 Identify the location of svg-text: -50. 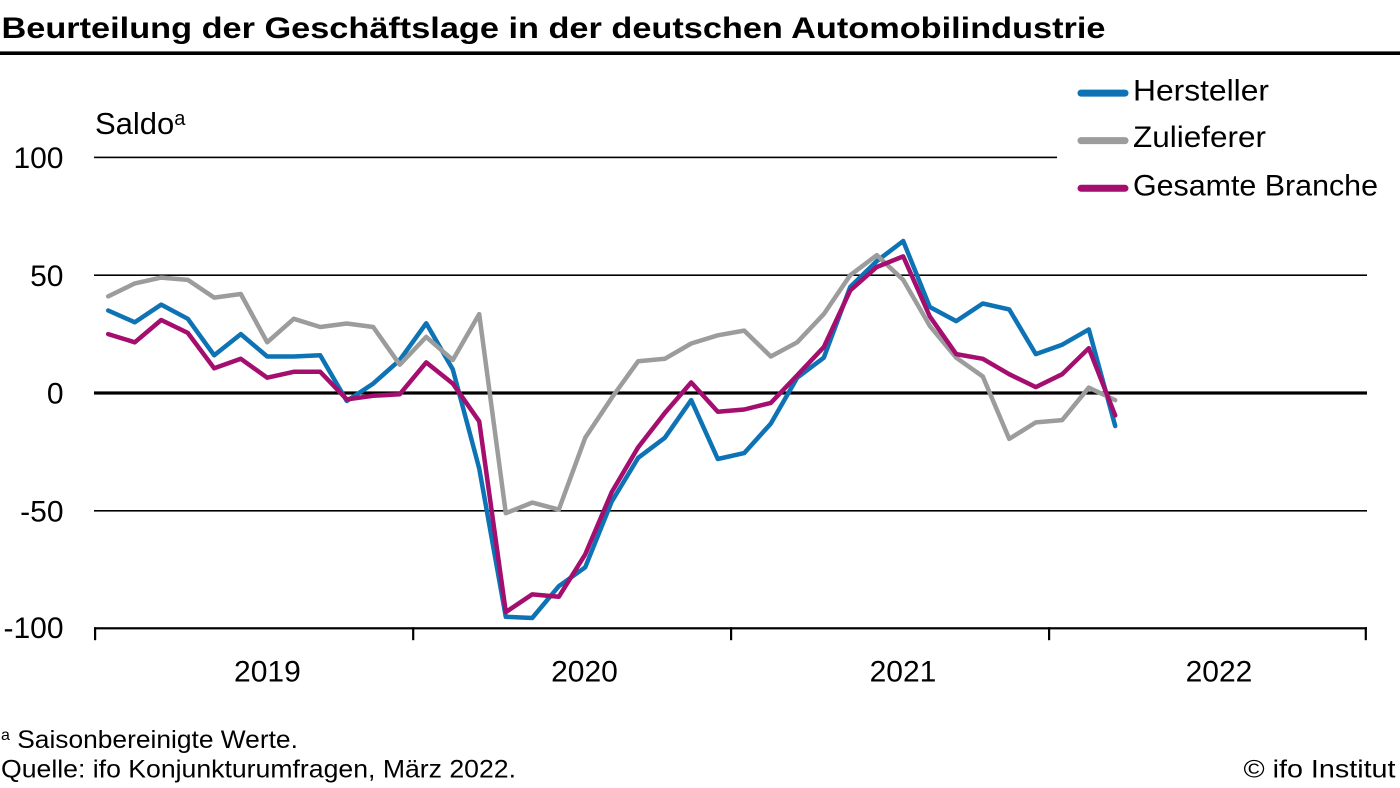
(41, 512).